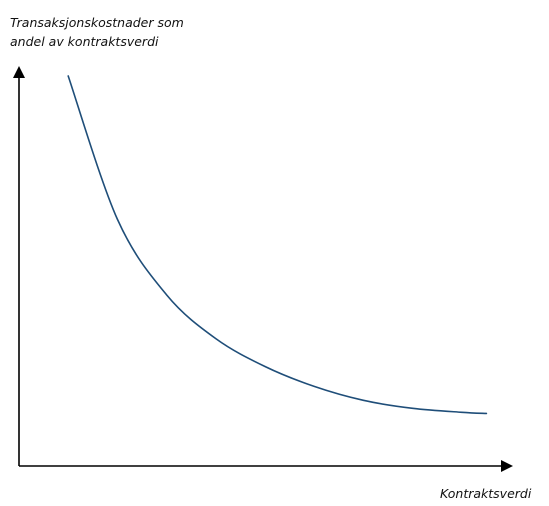 This screenshot has width=549, height=506. Describe the element at coordinates (97, 22) in the screenshot. I see `y-axis-label-line-1: Transaksjonskostnader som` at that location.